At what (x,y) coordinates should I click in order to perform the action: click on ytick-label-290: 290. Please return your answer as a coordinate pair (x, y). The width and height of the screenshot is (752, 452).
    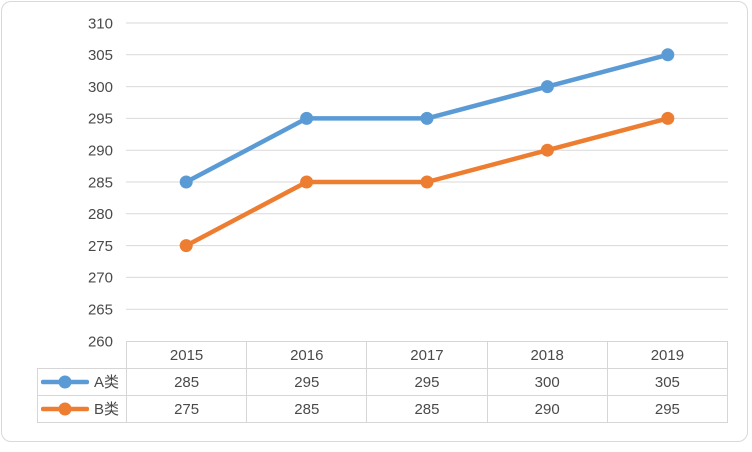
    Looking at the image, I should click on (100, 150).